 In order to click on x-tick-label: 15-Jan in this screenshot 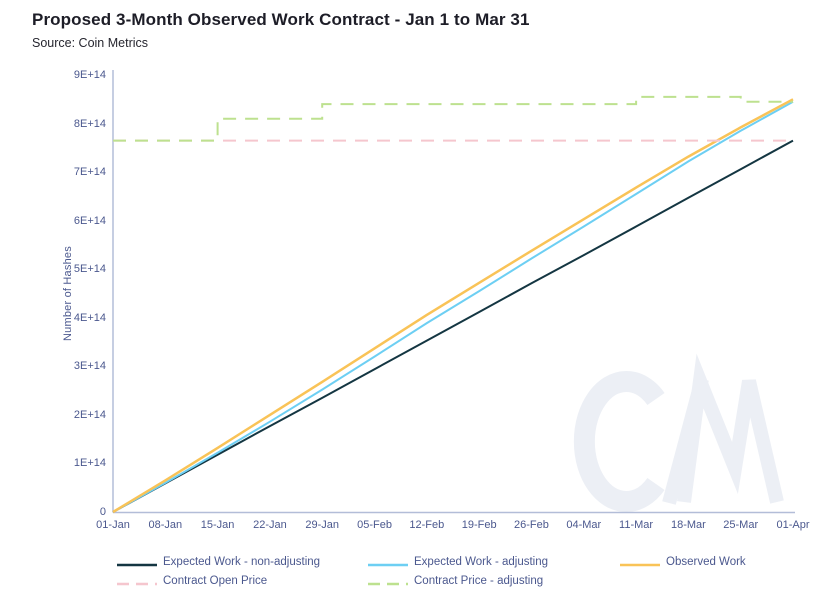, I will do `click(217, 525)`.